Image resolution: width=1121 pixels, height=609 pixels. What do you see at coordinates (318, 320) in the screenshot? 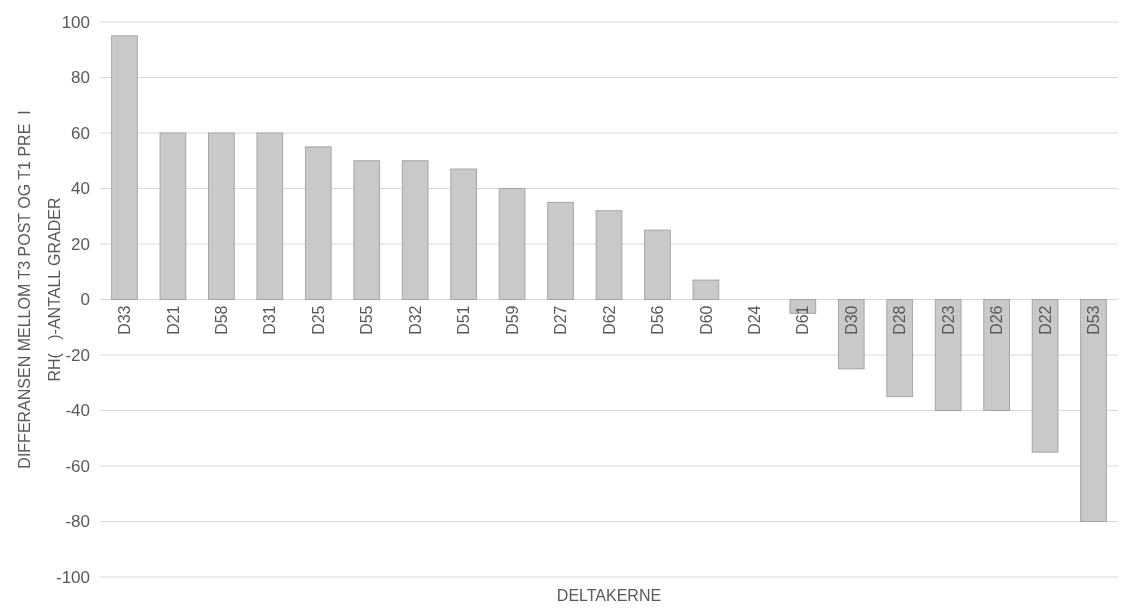
I see `x-tick-label: D25` at bounding box center [318, 320].